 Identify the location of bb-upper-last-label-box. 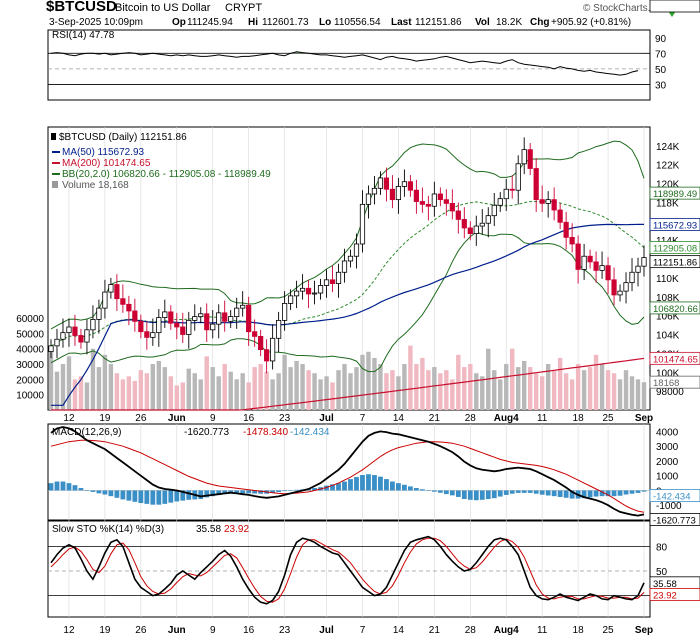
(674, 193).